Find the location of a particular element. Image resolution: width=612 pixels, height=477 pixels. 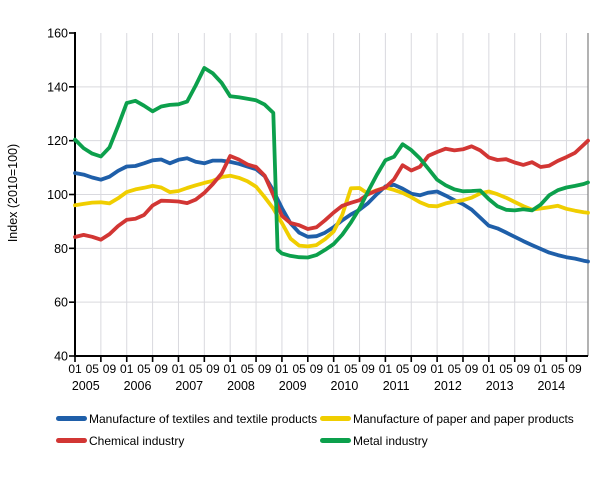

legend-label-chemical: Chemical industry is located at coordinates (137, 440).